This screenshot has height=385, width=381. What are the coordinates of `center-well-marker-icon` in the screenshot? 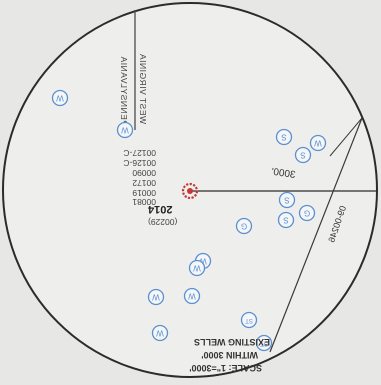 It's located at (190, 191).